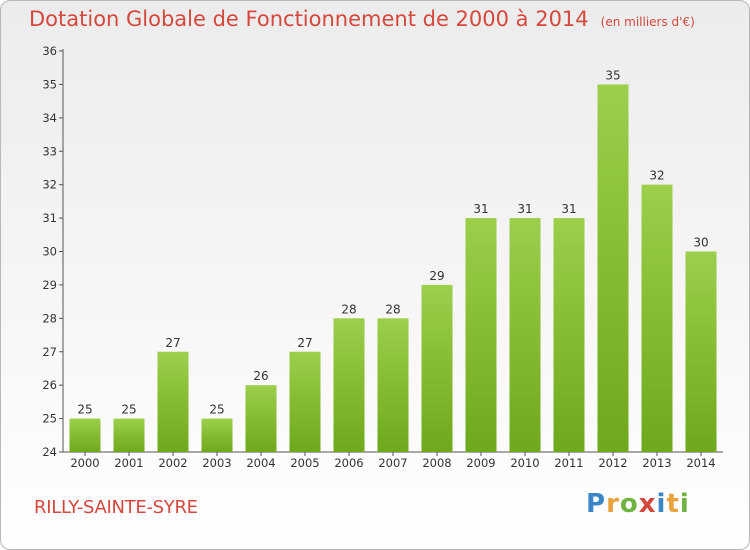  I want to click on y-tick-label: 32, so click(49, 185).